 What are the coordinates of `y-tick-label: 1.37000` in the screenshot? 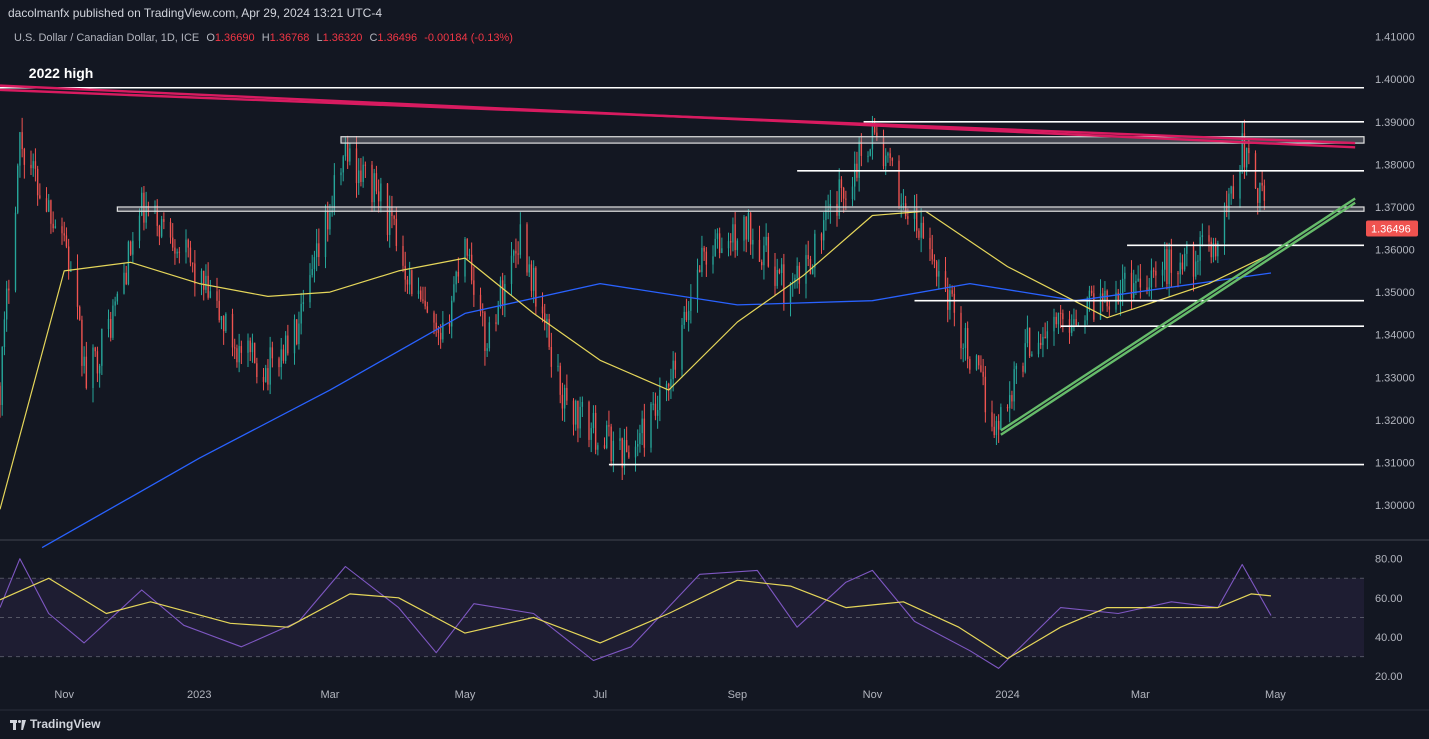 It's located at (1395, 208).